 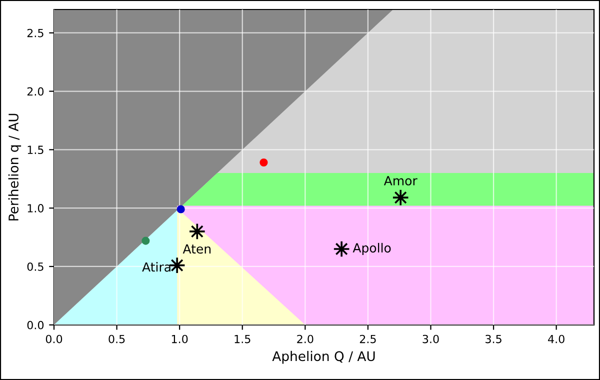 What do you see at coordinates (35, 91) in the screenshot?
I see `y-tick-label: 2.0` at bounding box center [35, 91].